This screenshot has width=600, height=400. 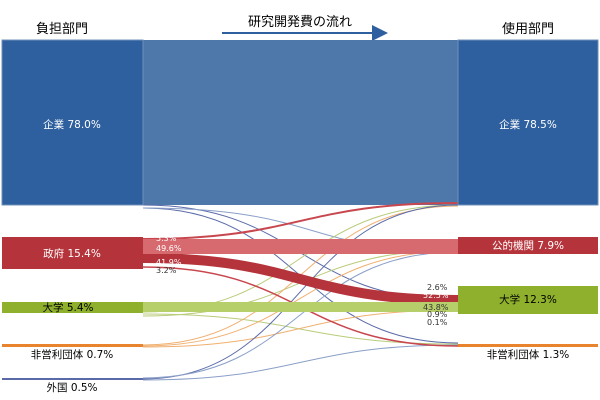 I want to click on source-node-government, so click(x=72, y=253).